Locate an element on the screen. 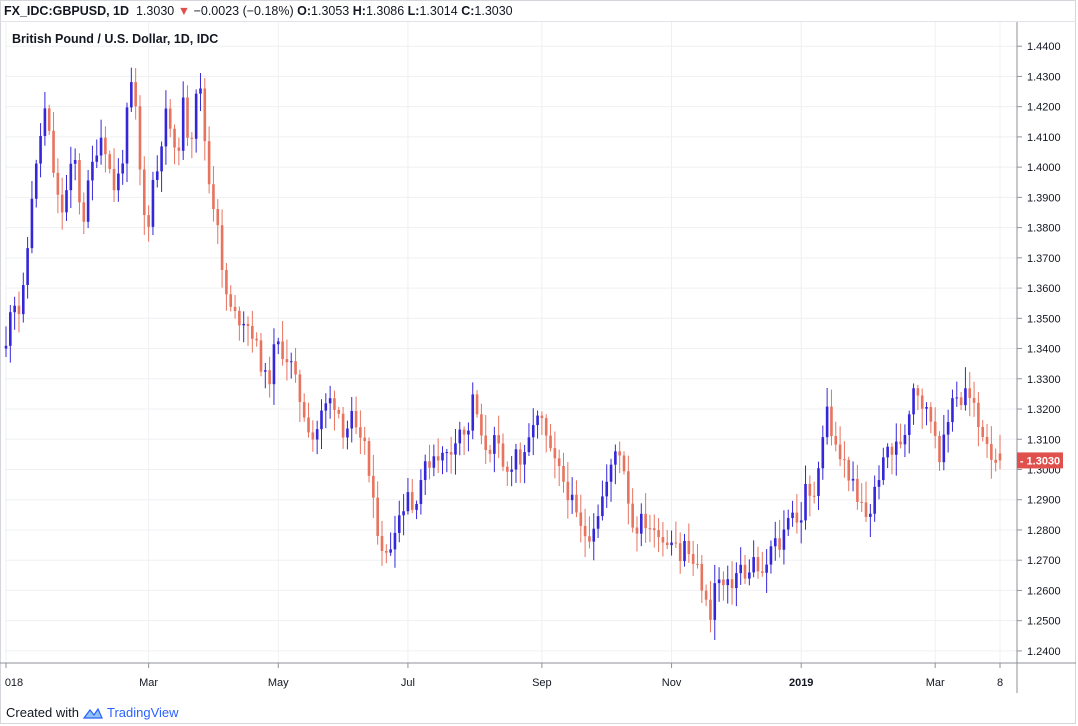 The height and width of the screenshot is (726, 1078). tradingview-brand: TradingView is located at coordinates (142, 712).